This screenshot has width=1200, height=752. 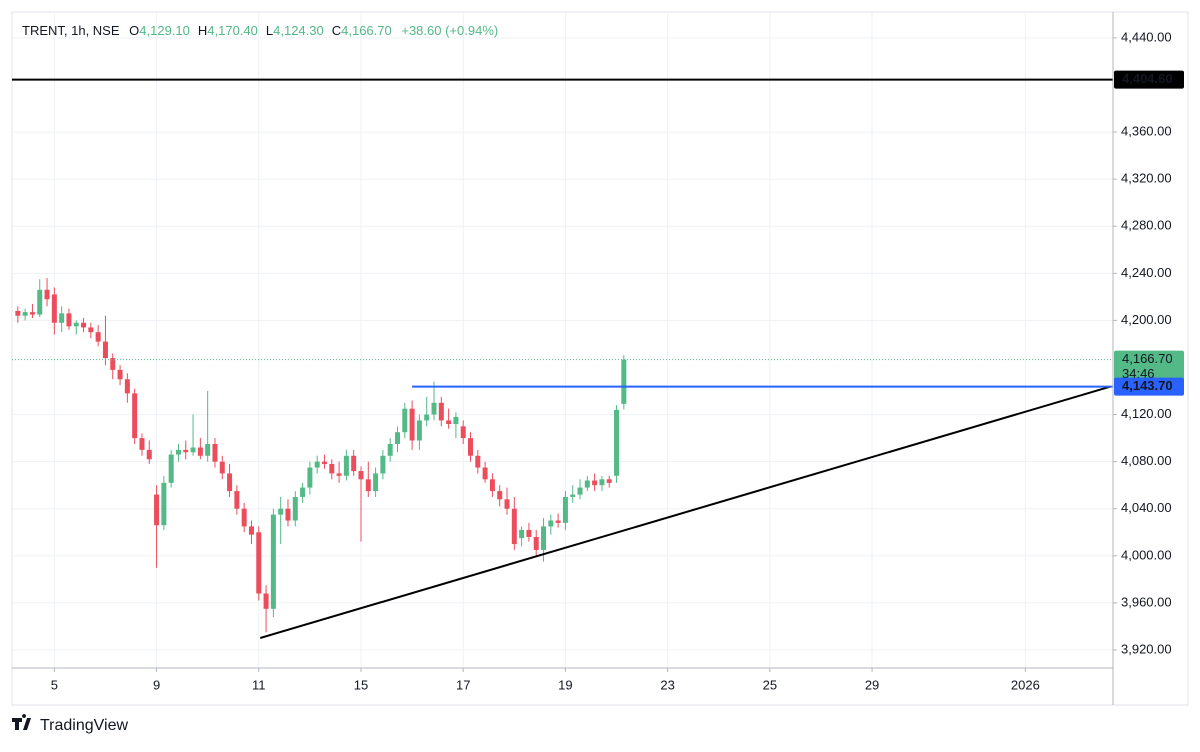 I want to click on brand-logo, so click(x=21, y=722).